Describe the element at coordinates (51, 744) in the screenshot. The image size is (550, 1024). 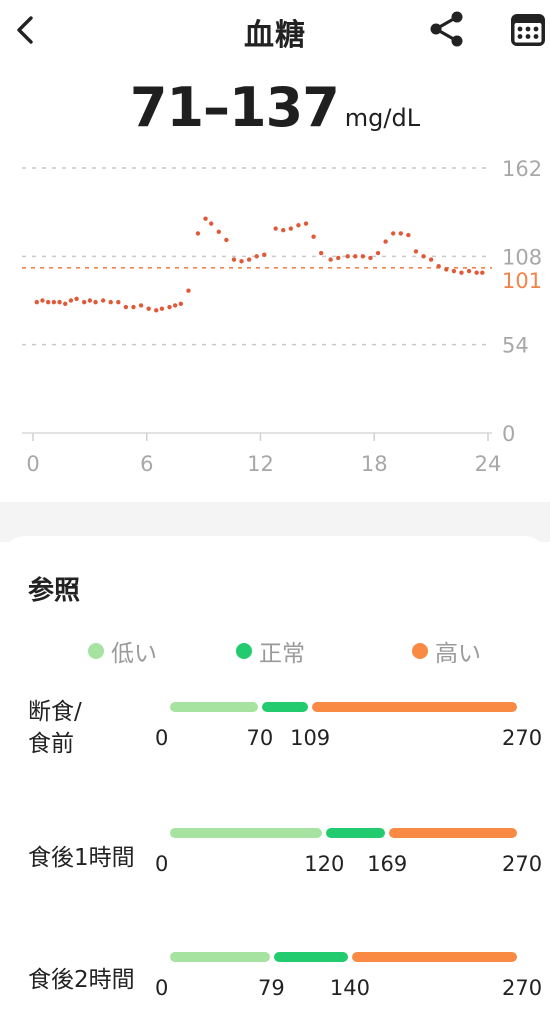
I see `row-label-fasting-line2: 食前` at that location.